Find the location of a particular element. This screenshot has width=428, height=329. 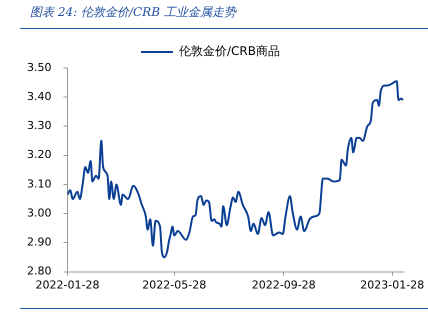

x-tick-label: 2022-01-28 is located at coordinates (68, 285).